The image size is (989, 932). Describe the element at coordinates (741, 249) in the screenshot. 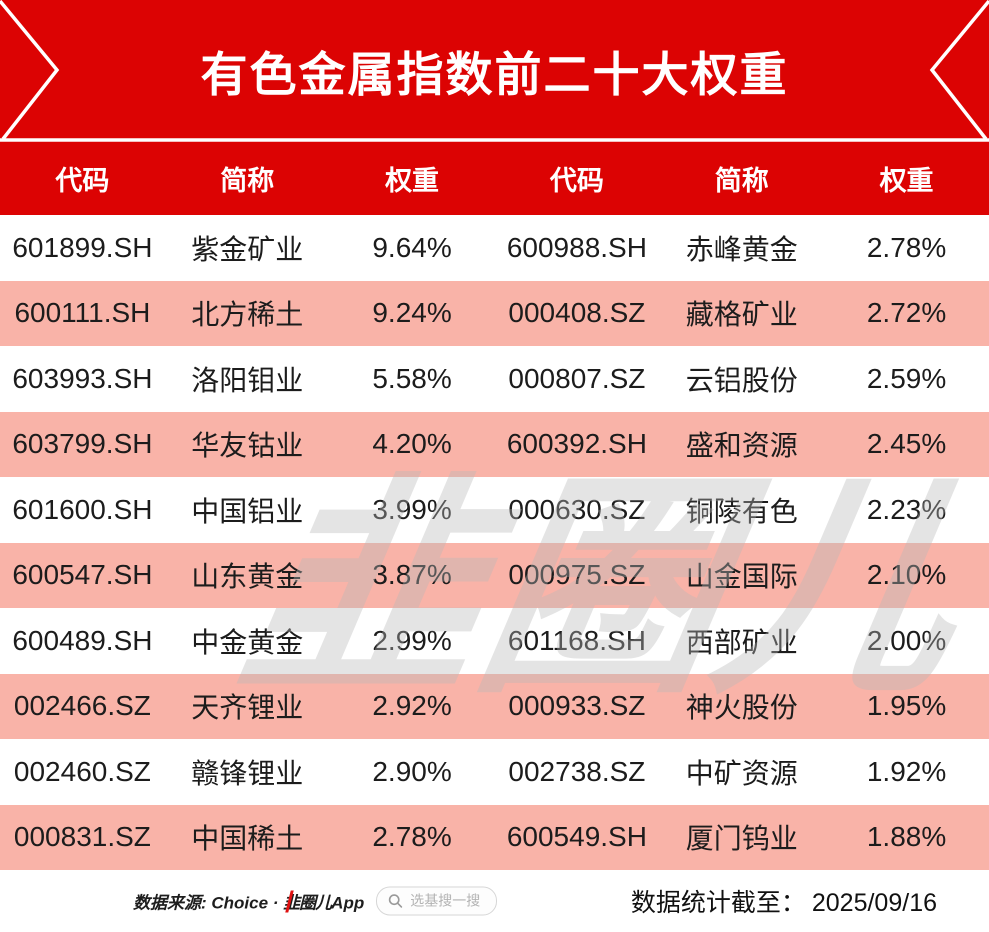

I see `stock-name: 赤峰黄金` at that location.